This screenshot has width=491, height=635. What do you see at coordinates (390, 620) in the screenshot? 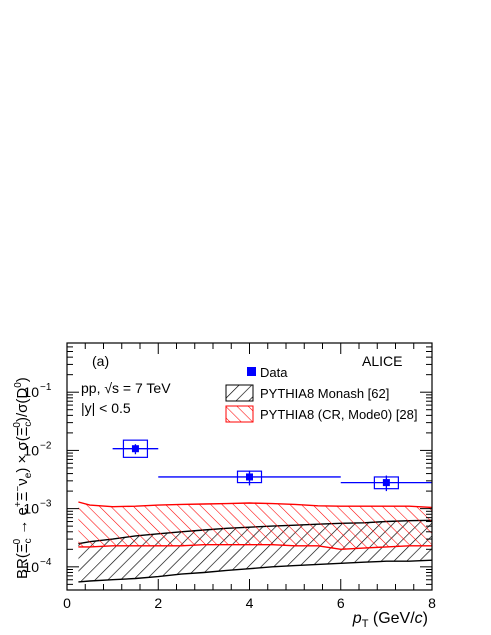
I see `x-axis-title: pT (GeV/c)` at bounding box center [390, 620].